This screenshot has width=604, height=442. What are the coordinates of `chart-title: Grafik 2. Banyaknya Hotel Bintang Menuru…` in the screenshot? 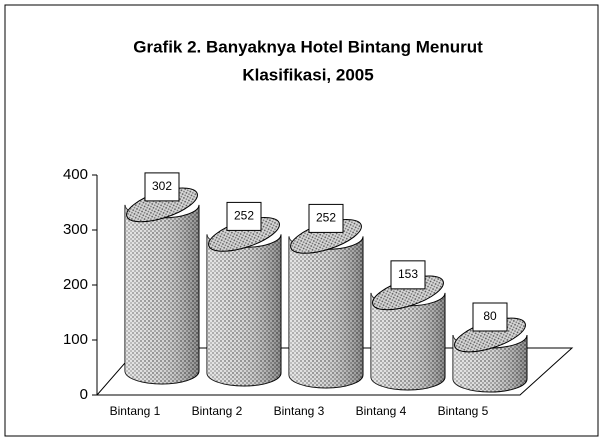 It's located at (308, 46).